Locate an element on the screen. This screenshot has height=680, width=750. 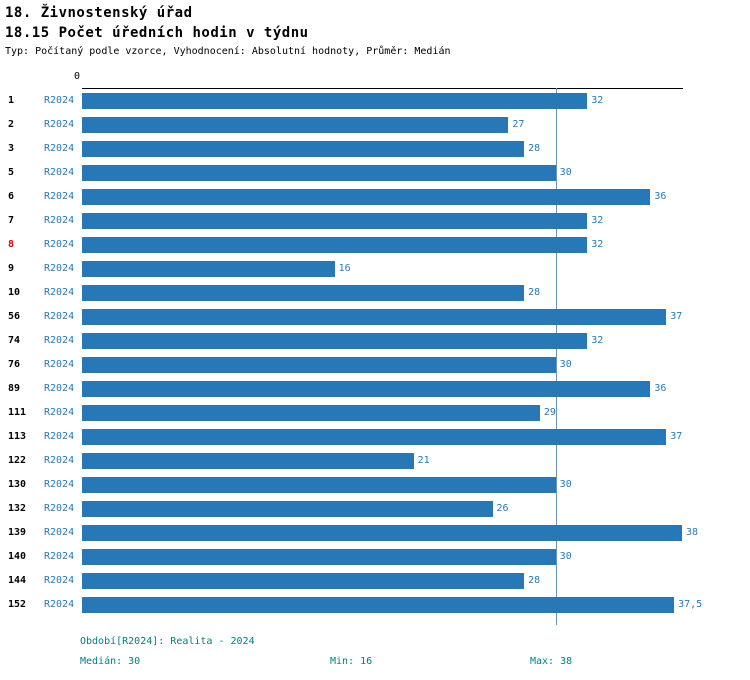
bar-value-label: 37,5 is located at coordinates (690, 604).